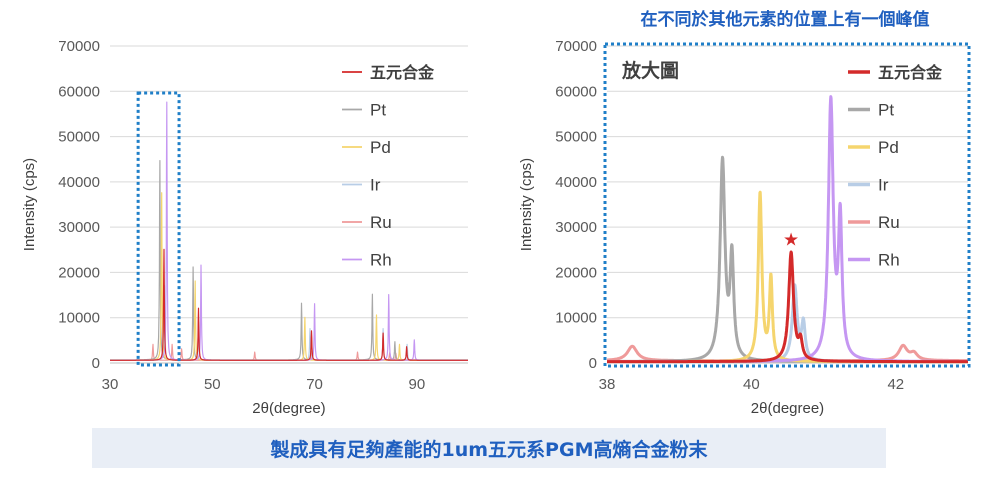 This screenshot has width=1000, height=478. I want to click on series-line-zoom-Pd, so click(787, 277).